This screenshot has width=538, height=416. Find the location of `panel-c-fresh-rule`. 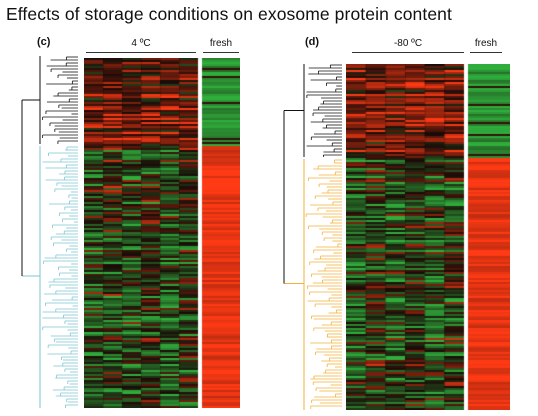

panel-c-fresh-rule is located at coordinates (221, 52).